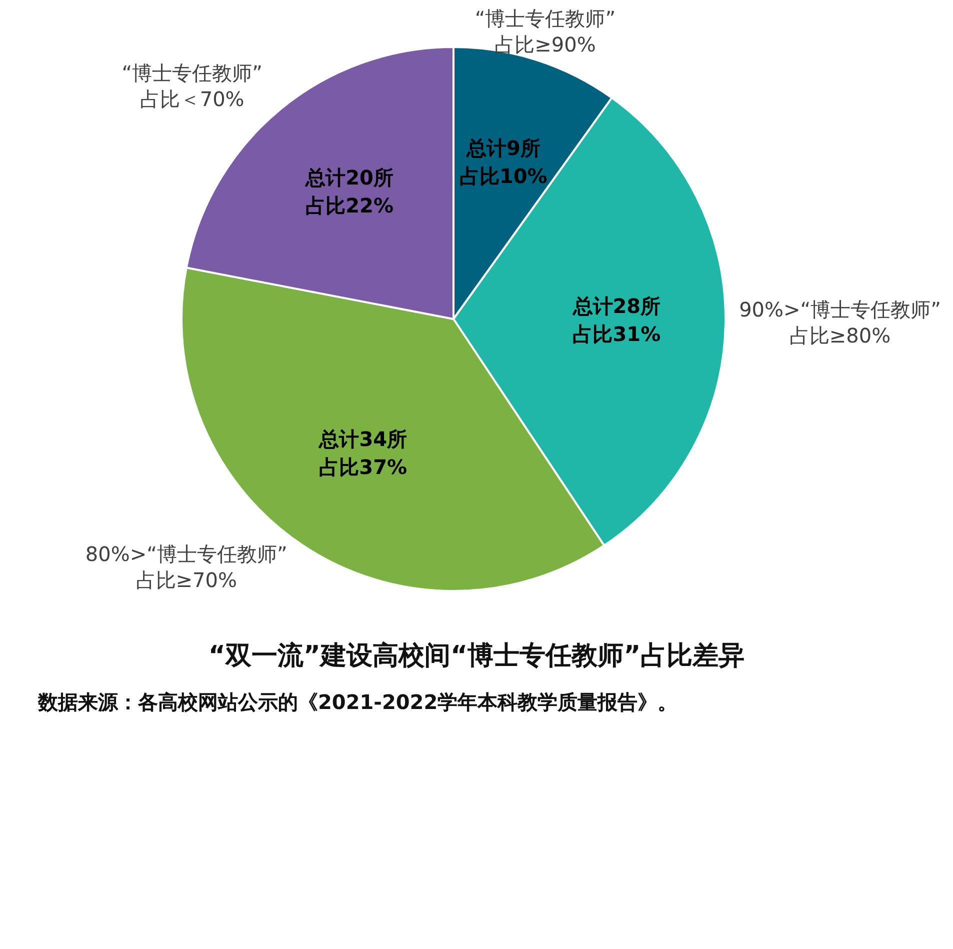 This screenshot has height=949, width=953. Describe the element at coordinates (545, 31) in the screenshot. I see `slice-label: “博士专任教师” 占比≥90%` at that location.